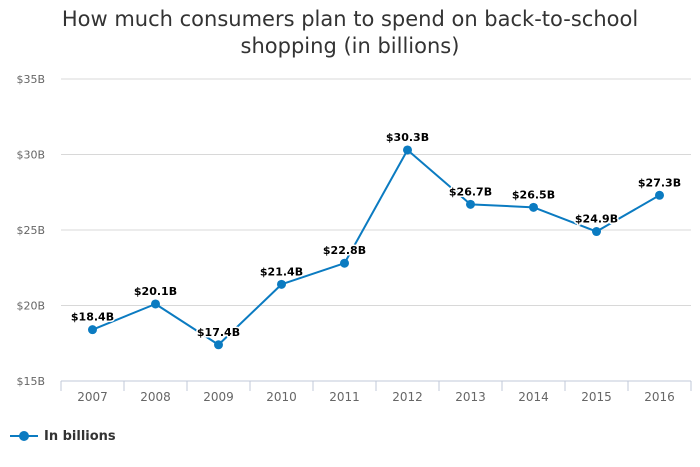  What do you see at coordinates (92, 317) in the screenshot?
I see `data-label: $18.4B` at bounding box center [92, 317].